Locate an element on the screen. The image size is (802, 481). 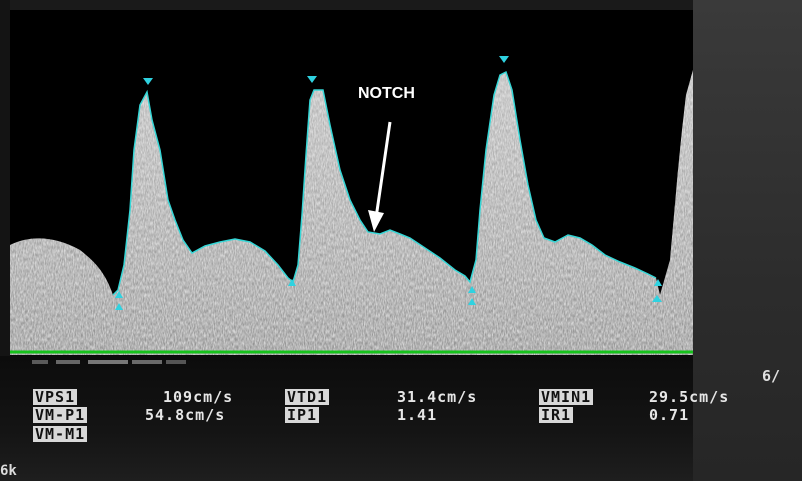
value-vtd1: 31.4cm/s is located at coordinates (437, 397).